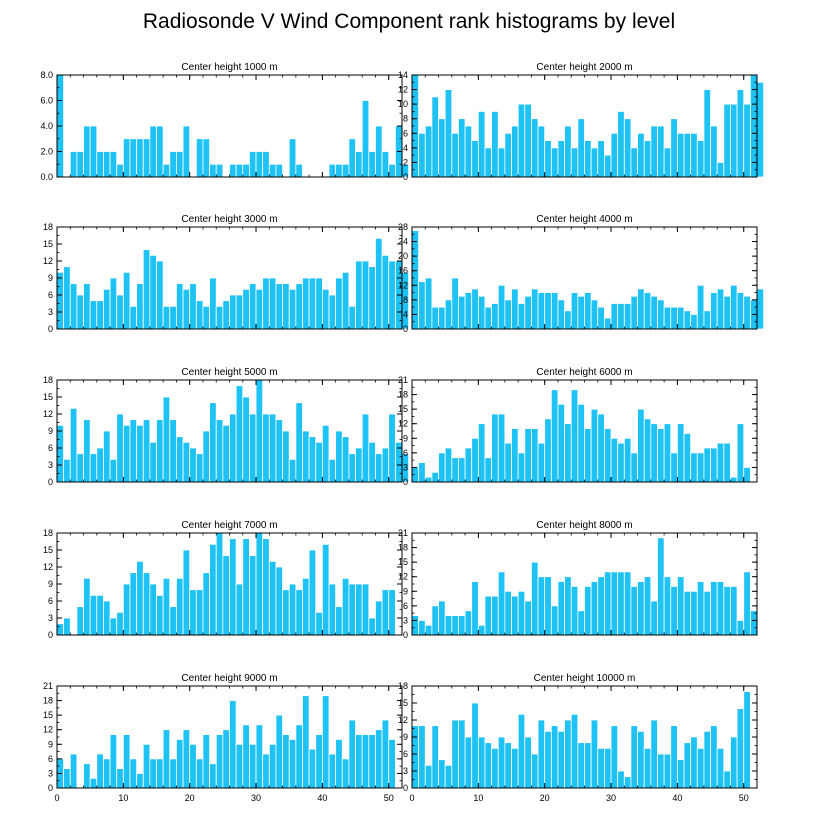 The image size is (818, 824). Describe the element at coordinates (405, 635) in the screenshot. I see `y-tick-label: 0` at that location.